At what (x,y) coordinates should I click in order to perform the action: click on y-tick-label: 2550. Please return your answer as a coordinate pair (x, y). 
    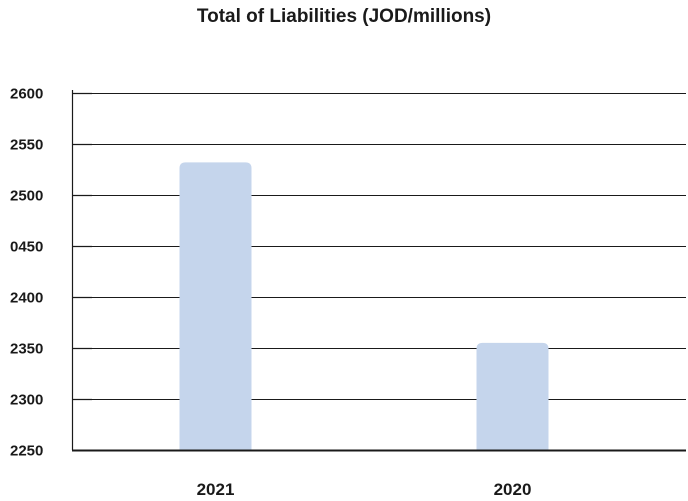
    Looking at the image, I should click on (26, 145).